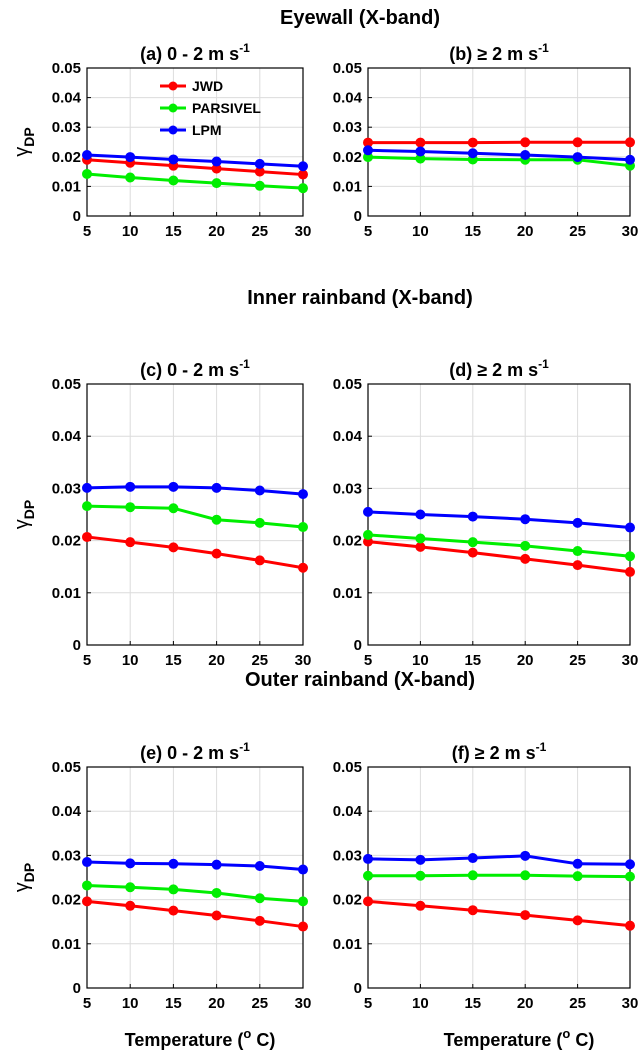  Describe the element at coordinates (226, 108) in the screenshot. I see `legend-label-parsivel: PARSIVEL` at that location.